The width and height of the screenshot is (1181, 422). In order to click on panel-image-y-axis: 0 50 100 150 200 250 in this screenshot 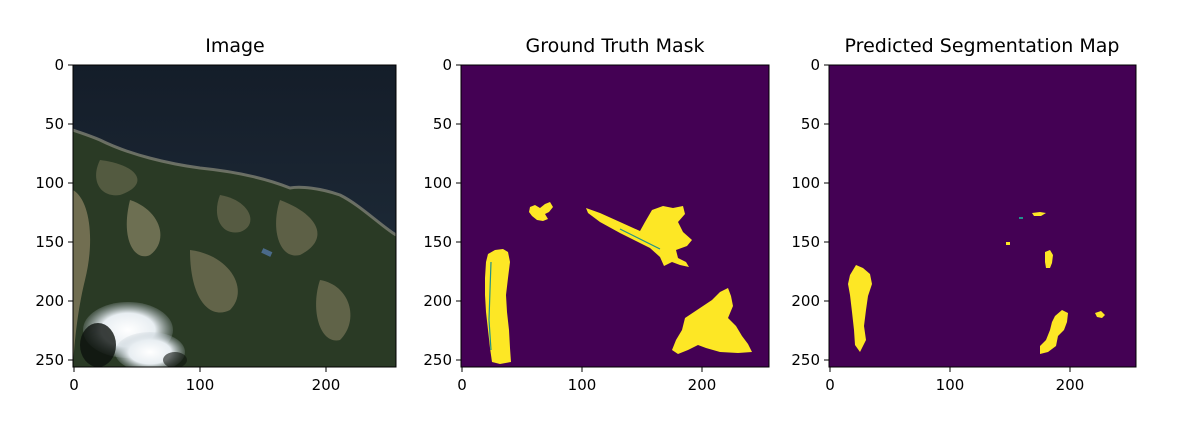, I will do `click(54, 212)`.